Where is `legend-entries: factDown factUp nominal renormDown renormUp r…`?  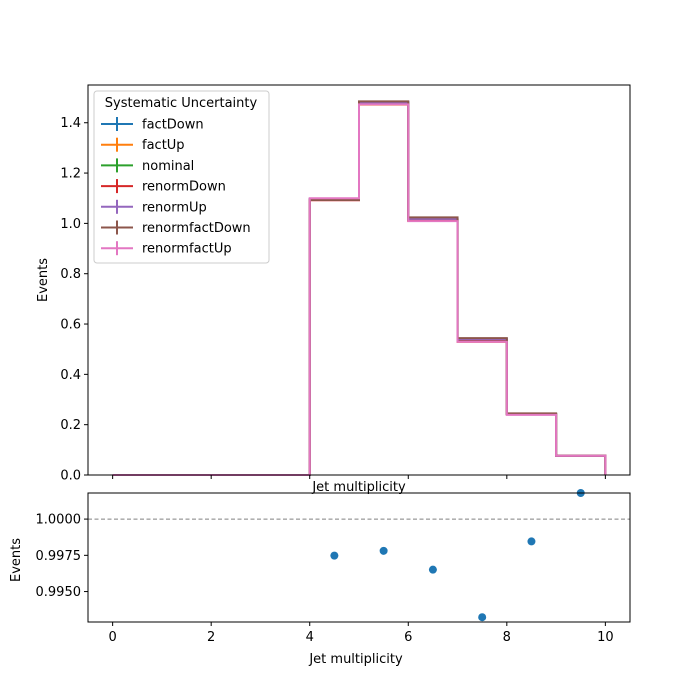 legend-entries: factDown factUp nominal renormDown renormUp r… is located at coordinates (176, 187).